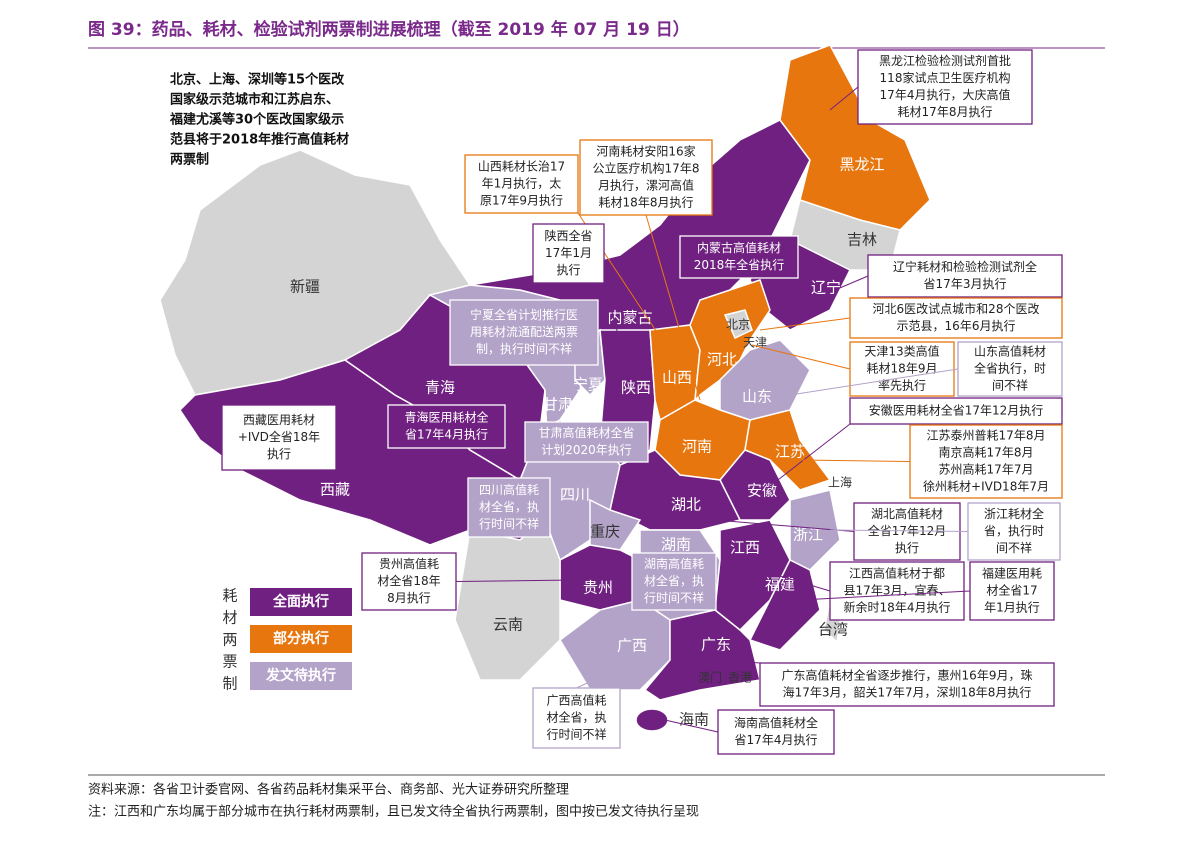  What do you see at coordinates (907, 513) in the screenshot?
I see `callout-text: 湖北高值耗材` at bounding box center [907, 513].